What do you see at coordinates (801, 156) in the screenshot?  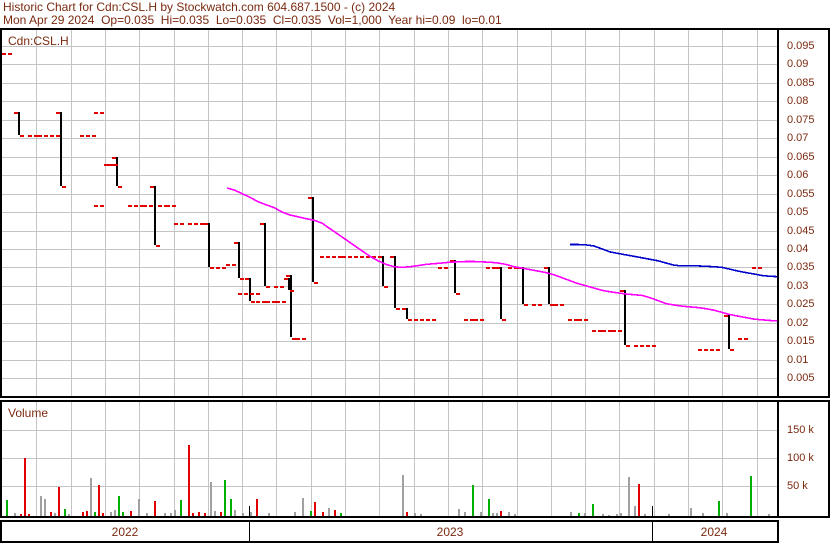 I see `price-axis-tick-label: 0.065` at bounding box center [801, 156].